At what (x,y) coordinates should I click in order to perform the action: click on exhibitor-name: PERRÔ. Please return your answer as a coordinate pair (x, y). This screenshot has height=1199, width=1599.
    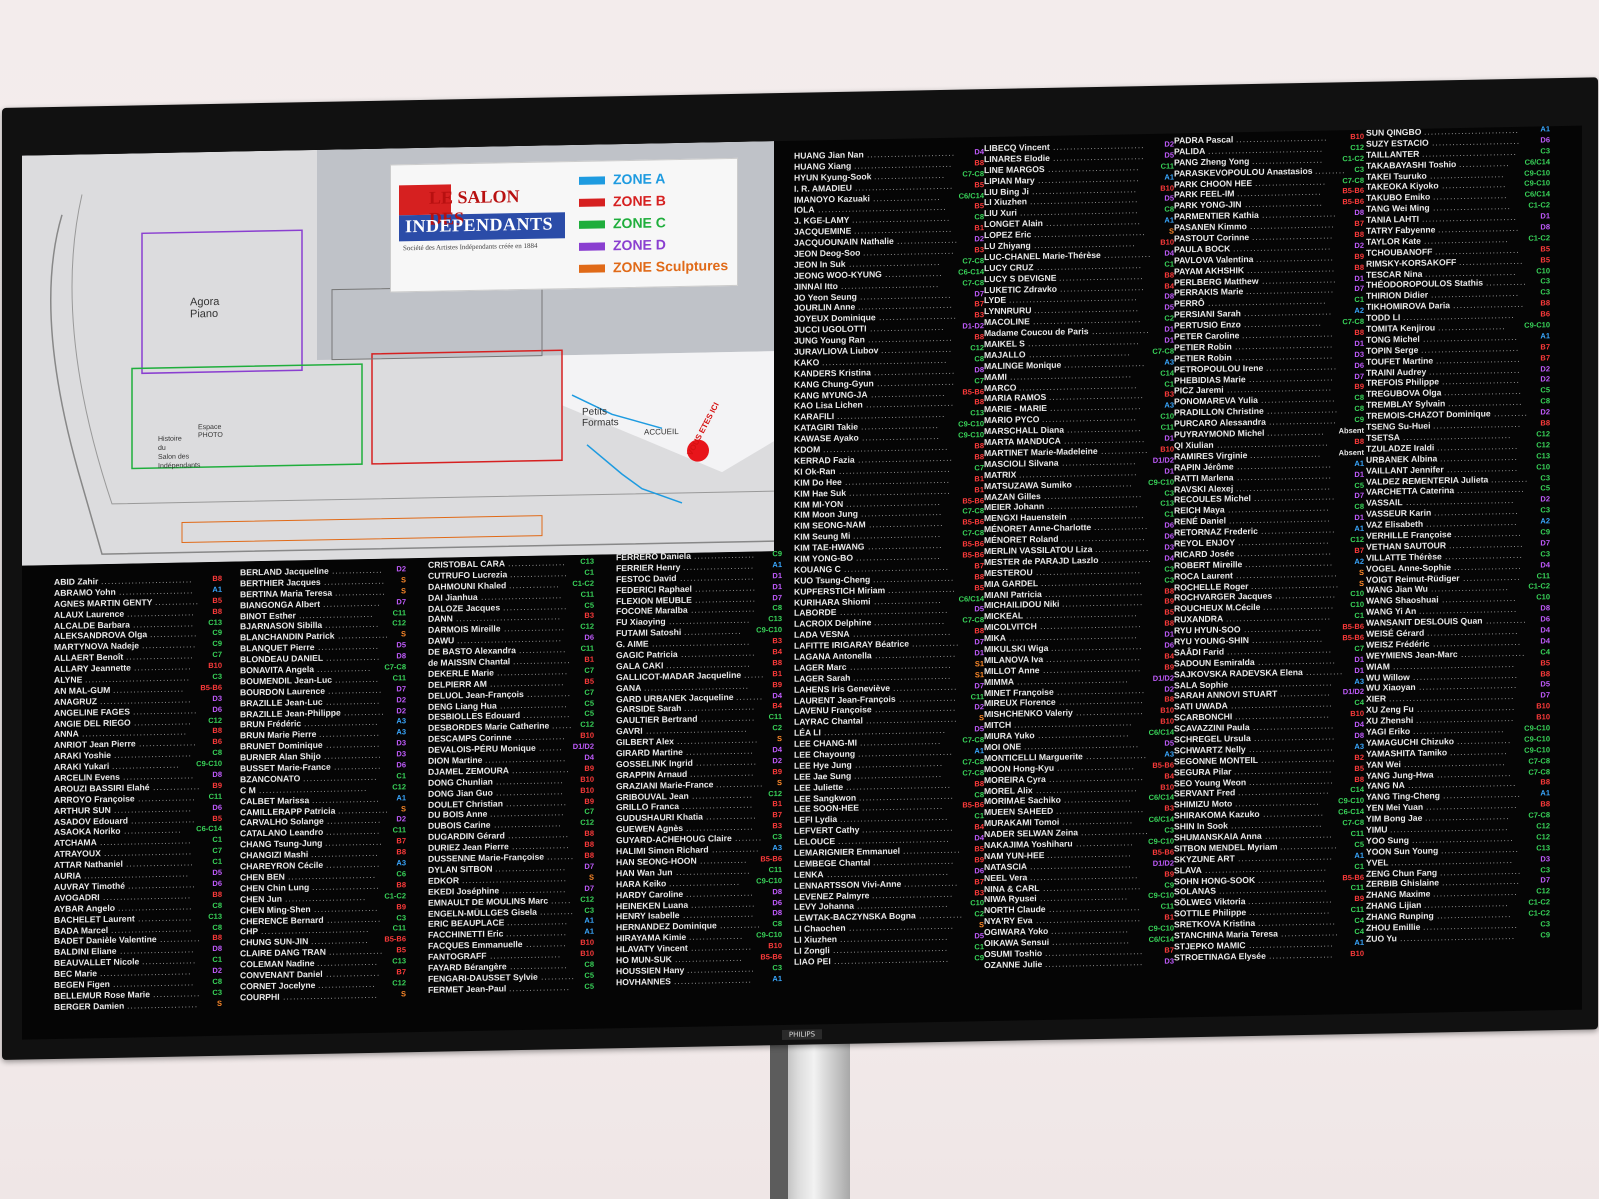
    Looking at the image, I should click on (1189, 303).